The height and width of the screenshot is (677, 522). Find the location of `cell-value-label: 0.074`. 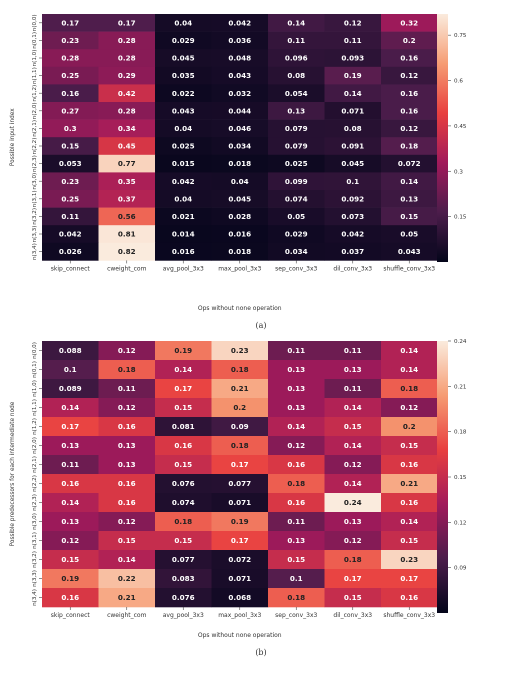

cell-value-label: 0.074 is located at coordinates (296, 198).